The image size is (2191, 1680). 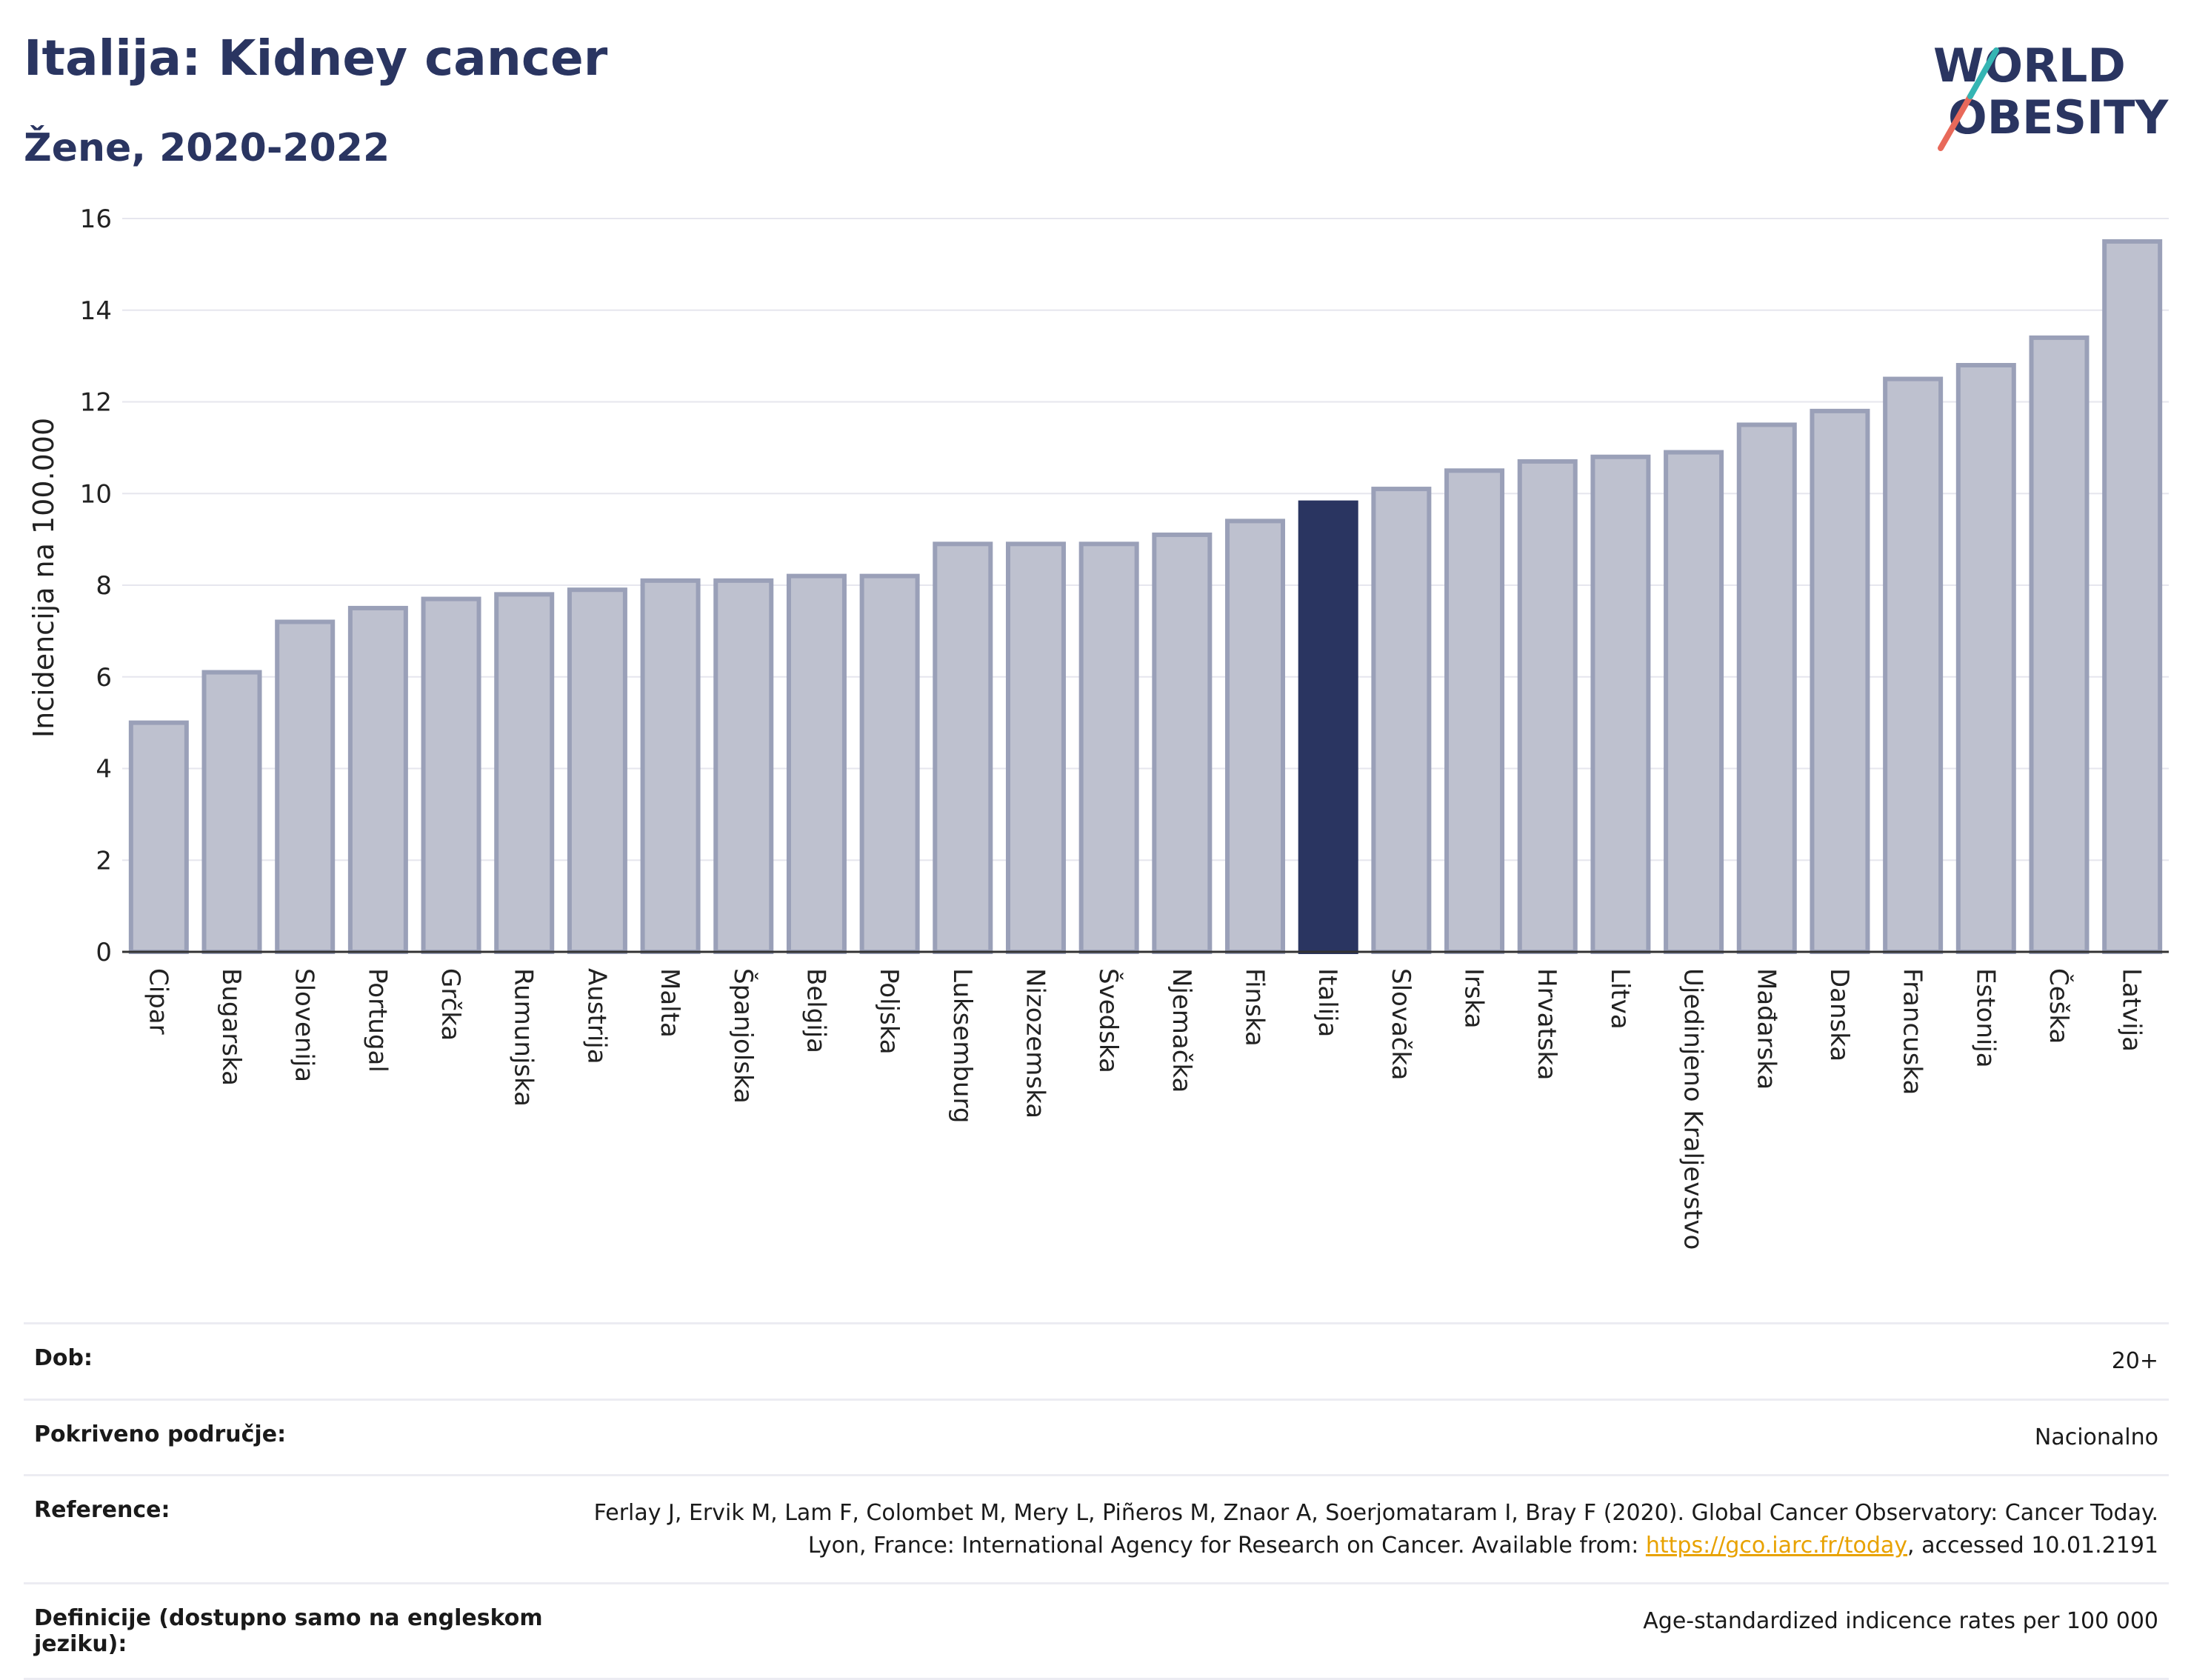 I want to click on y-tick-label: 8, so click(x=104, y=586).